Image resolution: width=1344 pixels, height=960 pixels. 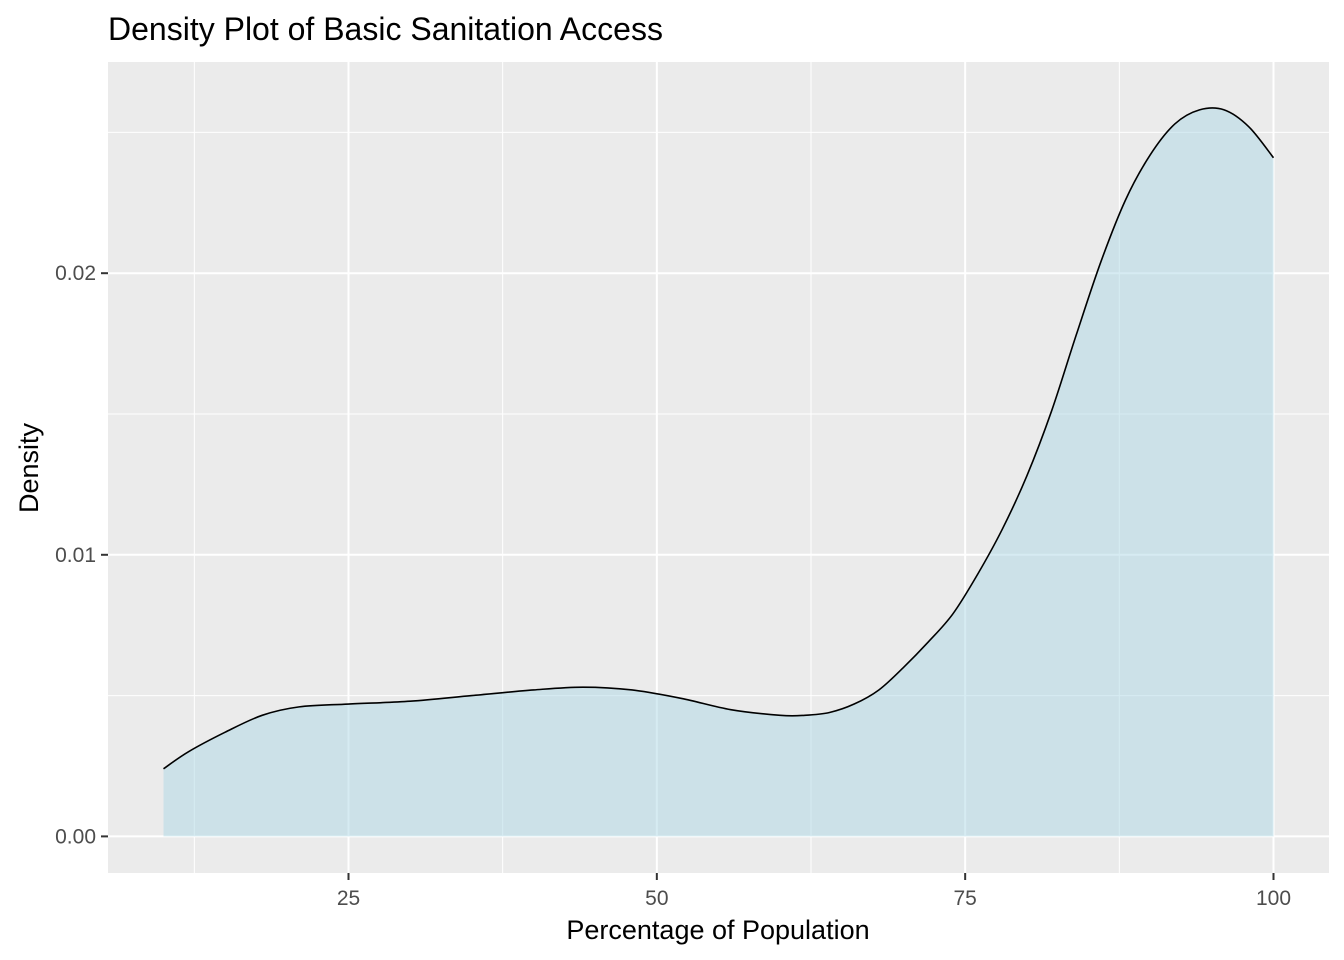 I want to click on y-tick-label: 0.00, so click(x=75, y=836).